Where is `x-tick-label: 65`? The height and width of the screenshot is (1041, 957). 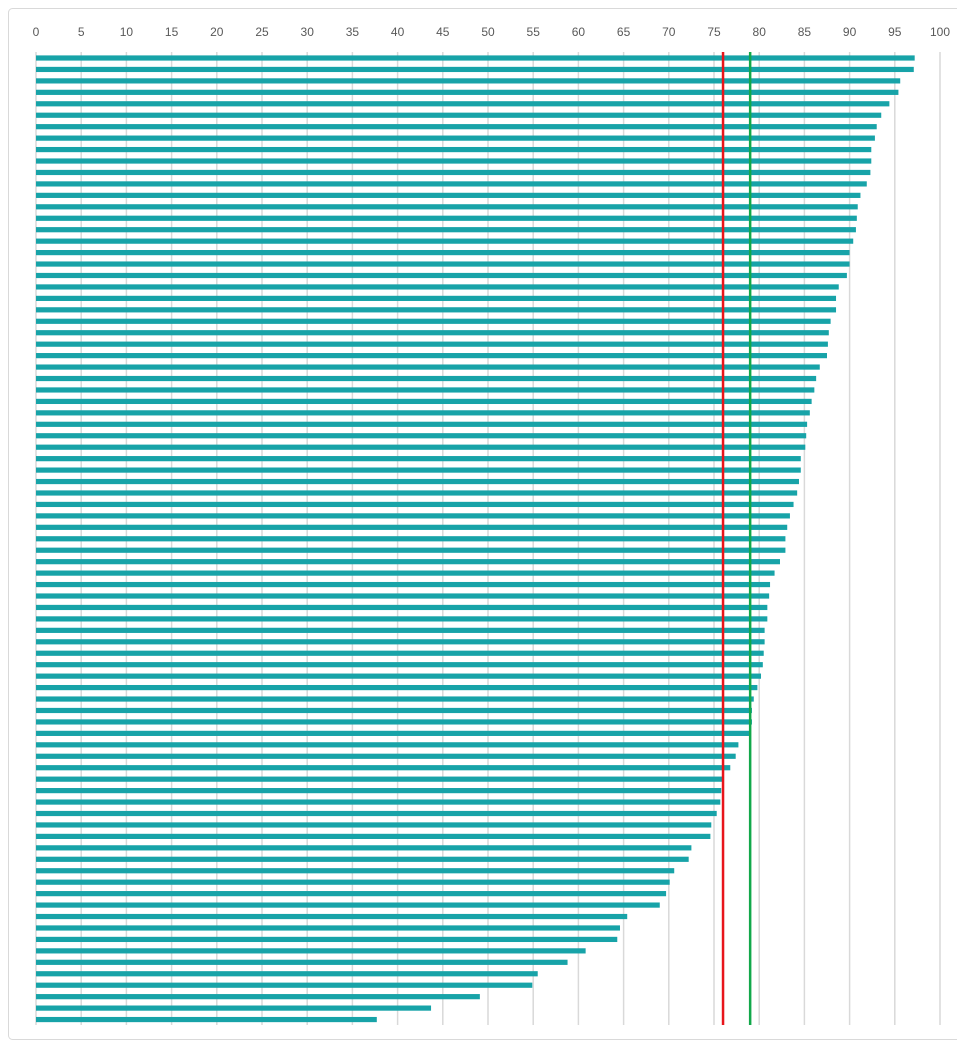 x-tick-label: 65 is located at coordinates (624, 32).